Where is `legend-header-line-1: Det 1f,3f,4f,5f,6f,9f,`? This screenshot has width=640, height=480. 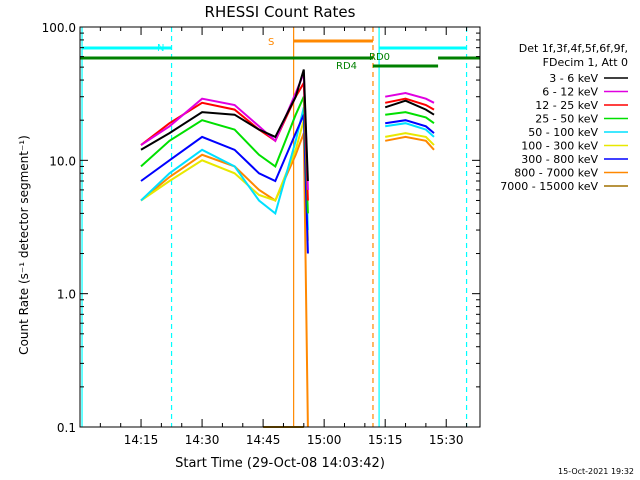
legend-header-line-1: Det 1f,3f,4f,5f,6f,9f, is located at coordinates (573, 48).